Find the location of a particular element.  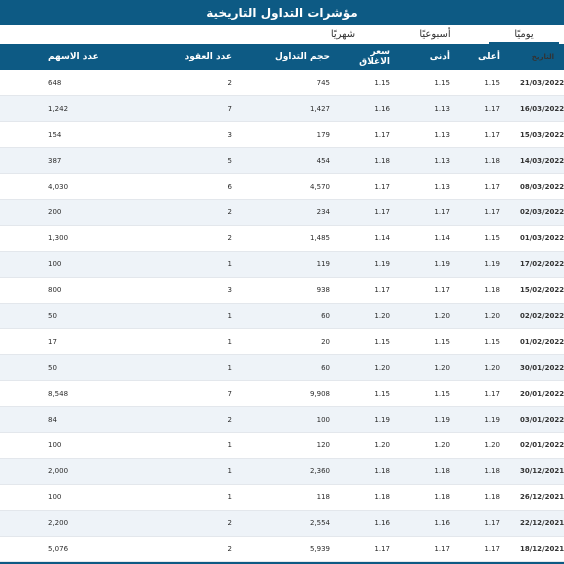

volume-cell: 2,360 is located at coordinates (291, 471).